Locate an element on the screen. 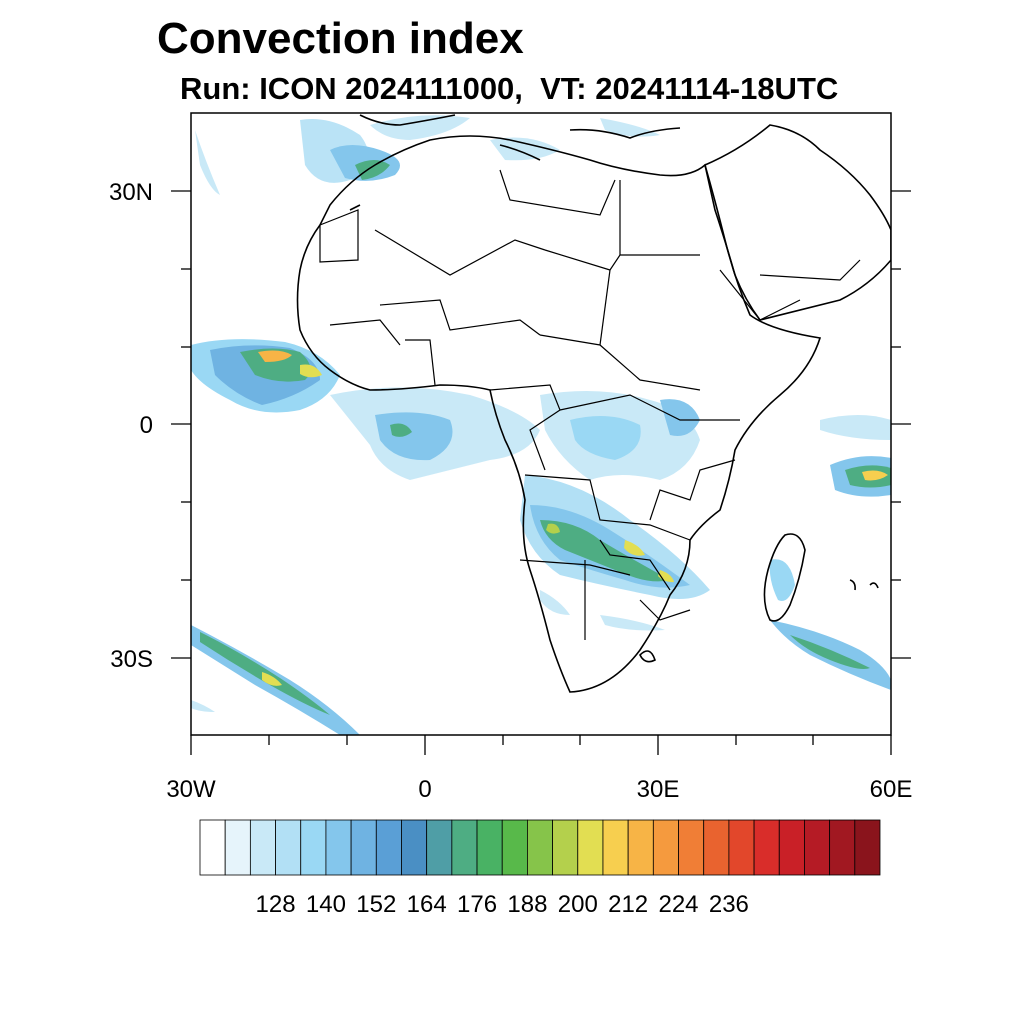  colorbar-label: 164 is located at coordinates (427, 904).